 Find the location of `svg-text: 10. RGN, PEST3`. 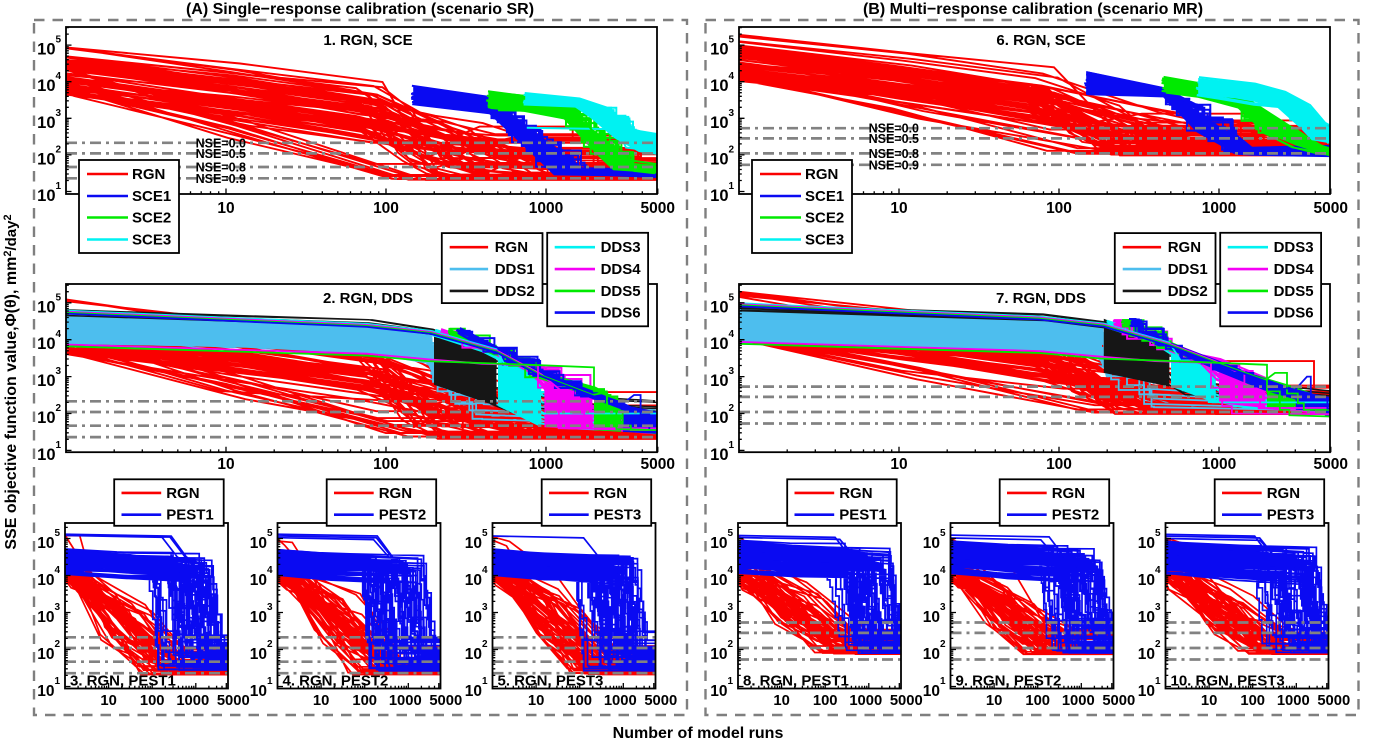

svg-text: 10. RGN, PEST3 is located at coordinates (1228, 681).